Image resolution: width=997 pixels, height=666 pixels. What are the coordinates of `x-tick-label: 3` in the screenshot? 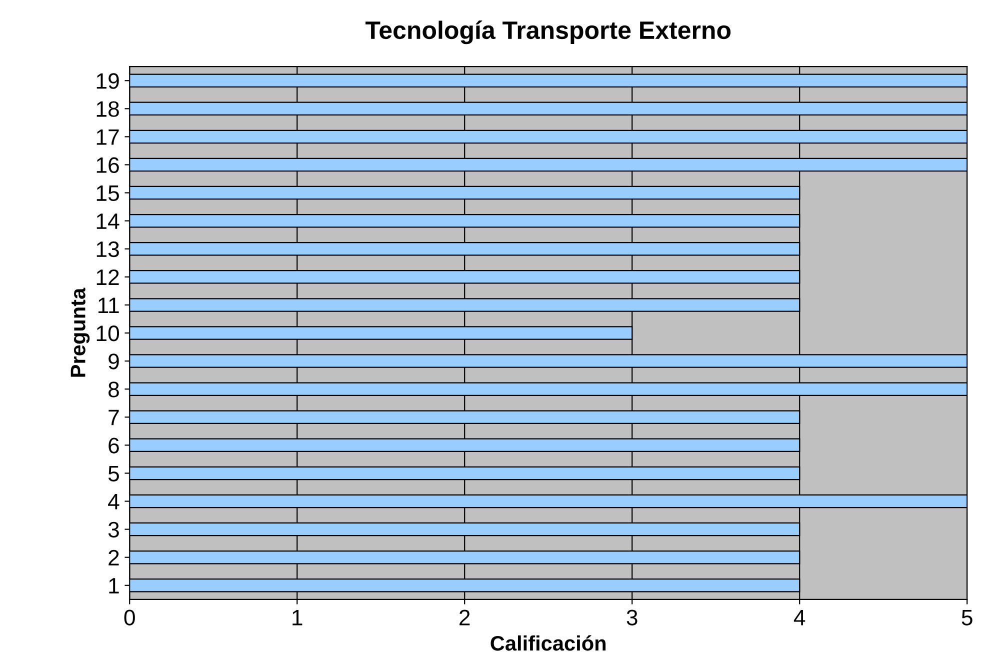 It's located at (632, 618).